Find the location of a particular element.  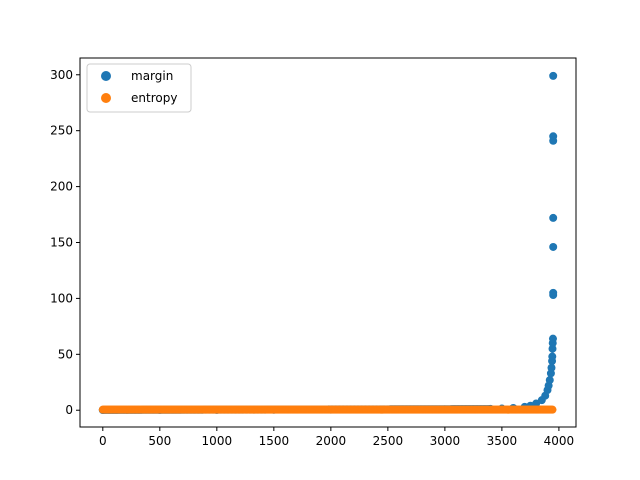

y-axis: 0 50 100 150 200 250 300 is located at coordinates (65, 242).